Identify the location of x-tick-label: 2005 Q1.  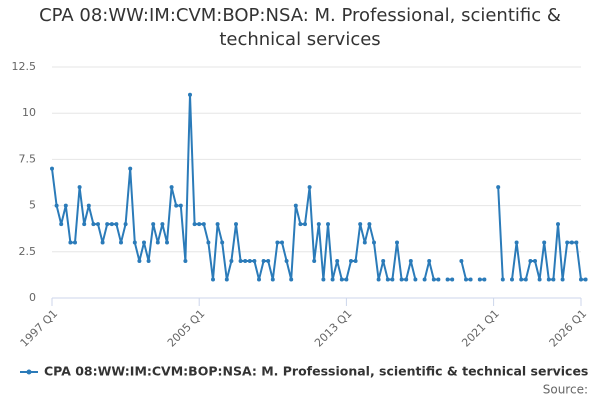
(186, 328).